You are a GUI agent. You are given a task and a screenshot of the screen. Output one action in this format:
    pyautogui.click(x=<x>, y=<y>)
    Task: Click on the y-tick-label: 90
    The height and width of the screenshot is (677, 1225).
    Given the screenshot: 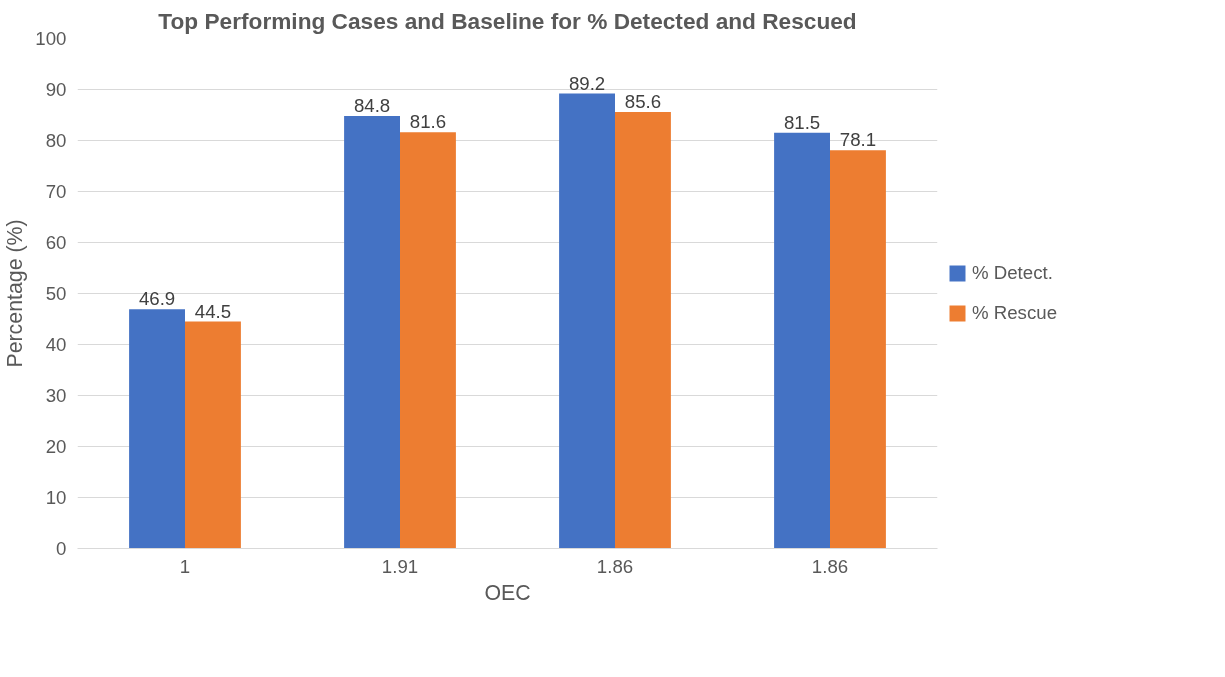 What is the action you would take?
    pyautogui.click(x=56, y=89)
    